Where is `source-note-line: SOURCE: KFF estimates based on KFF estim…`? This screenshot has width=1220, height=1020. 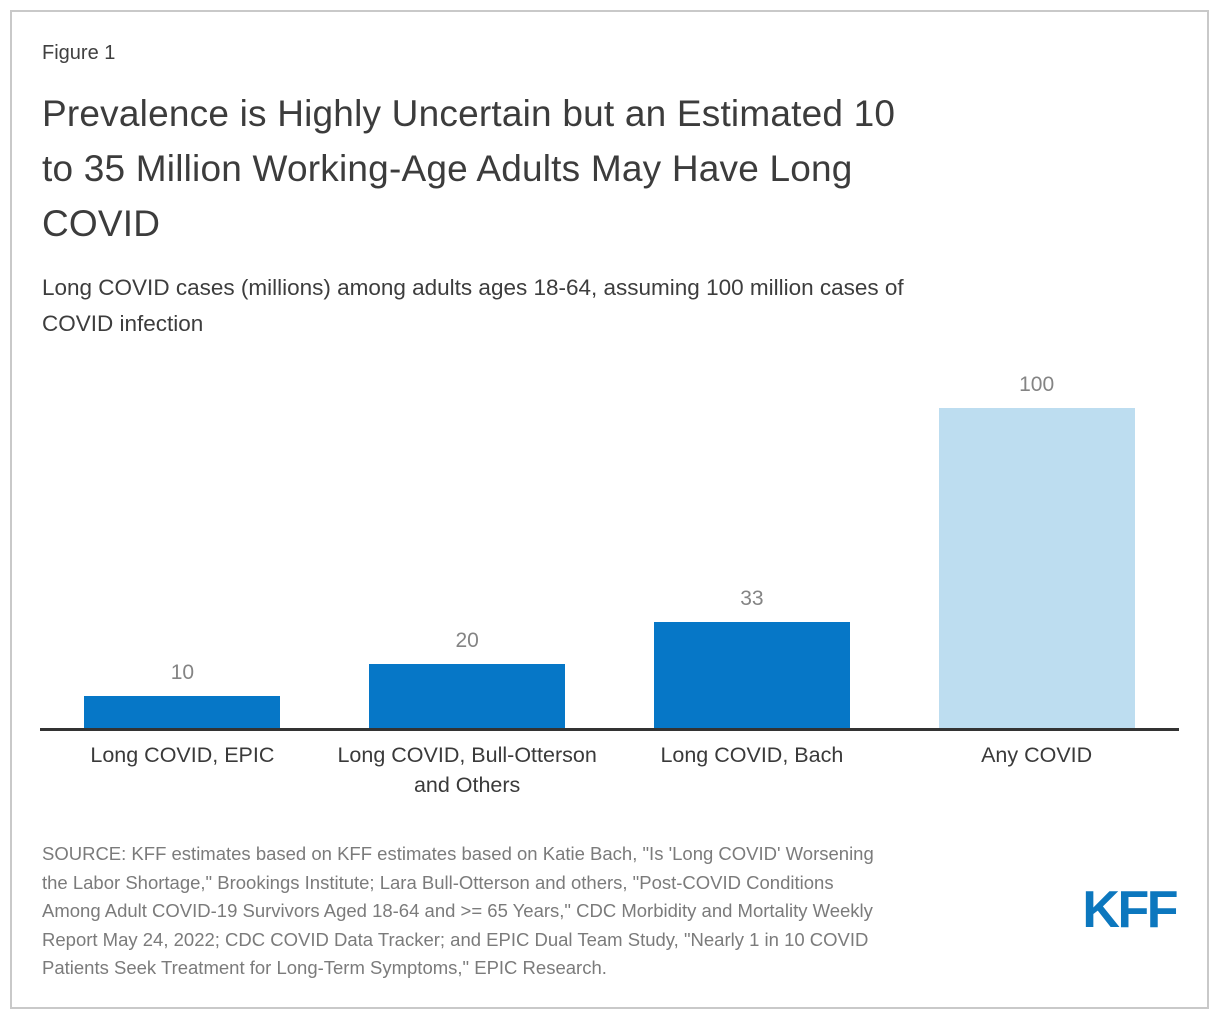 source-note-line: SOURCE: KFF estimates based on KFF estim… is located at coordinates (458, 853).